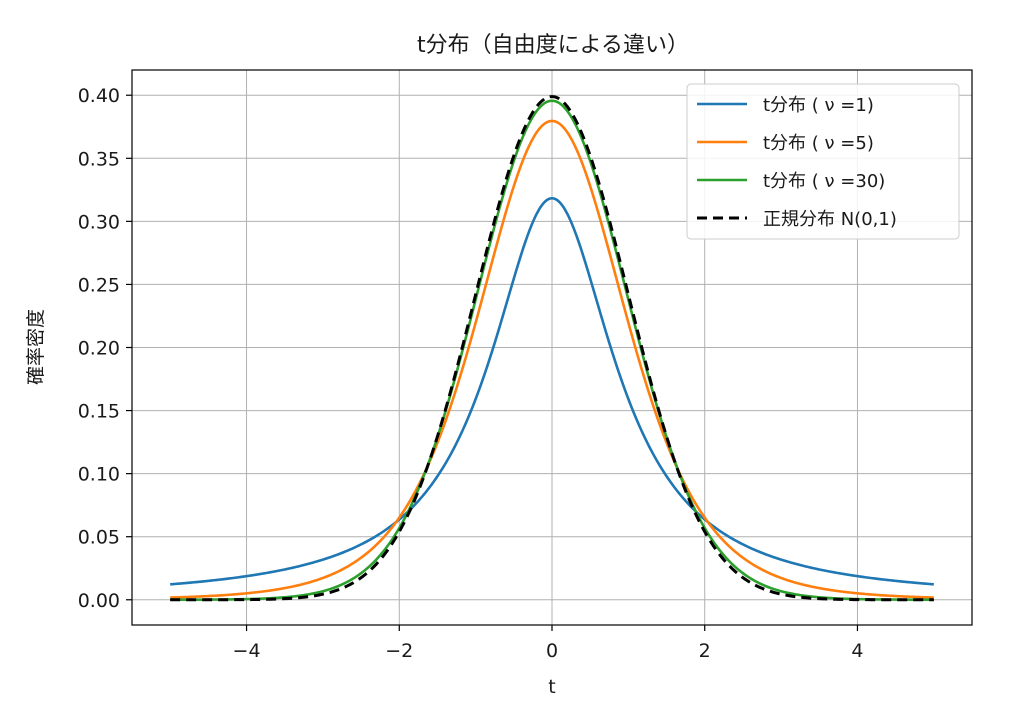 This screenshot has width=1023, height=713. What do you see at coordinates (99, 159) in the screenshot?
I see `y-tick-label: 0.35` at bounding box center [99, 159].